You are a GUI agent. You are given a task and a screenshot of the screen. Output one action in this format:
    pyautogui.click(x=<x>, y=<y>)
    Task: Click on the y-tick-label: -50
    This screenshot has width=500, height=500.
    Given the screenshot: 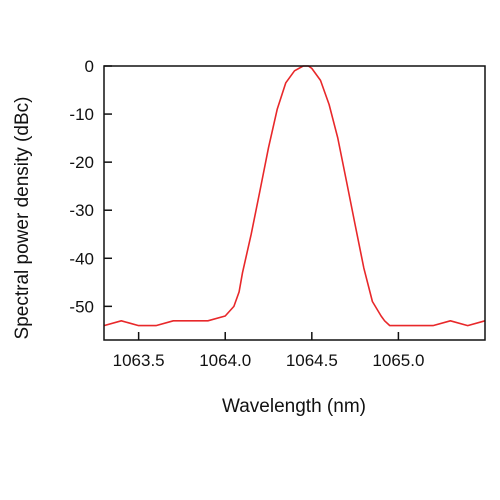 What is the action you would take?
    pyautogui.click(x=81, y=306)
    